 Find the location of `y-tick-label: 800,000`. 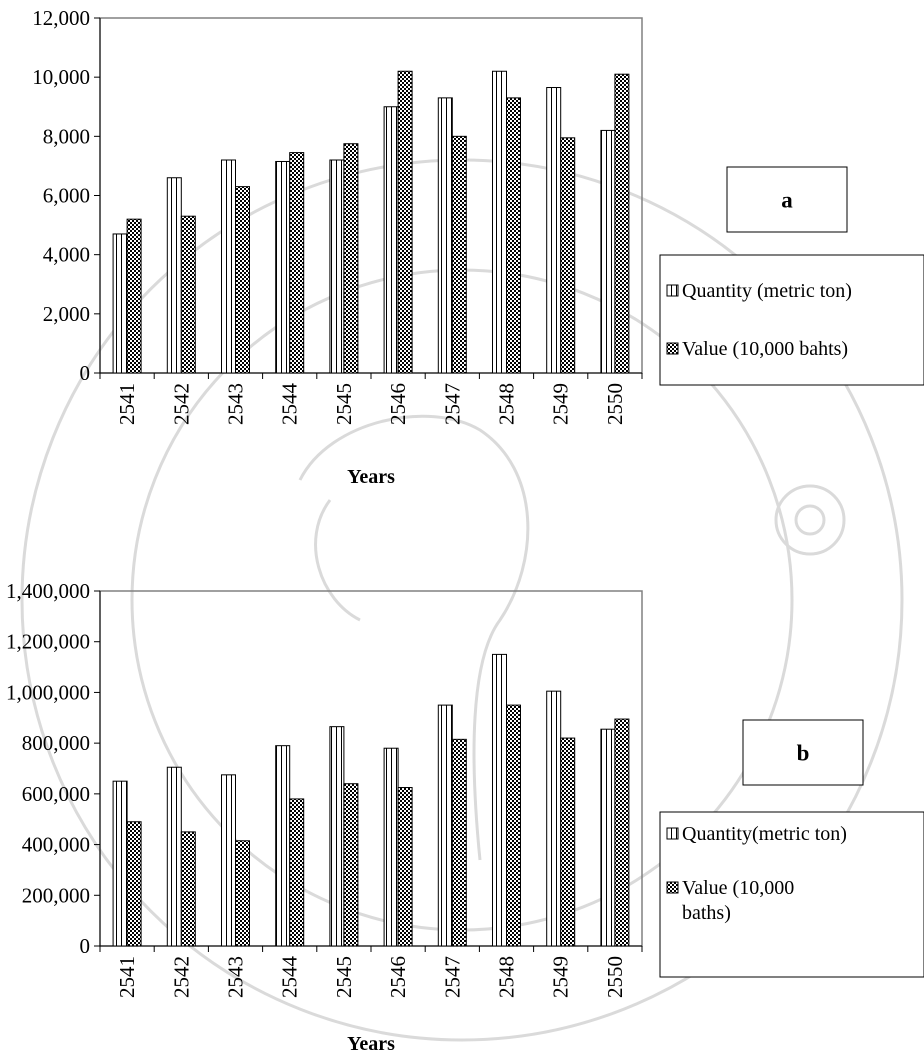

y-tick-label: 800,000 is located at coordinates (56, 743).